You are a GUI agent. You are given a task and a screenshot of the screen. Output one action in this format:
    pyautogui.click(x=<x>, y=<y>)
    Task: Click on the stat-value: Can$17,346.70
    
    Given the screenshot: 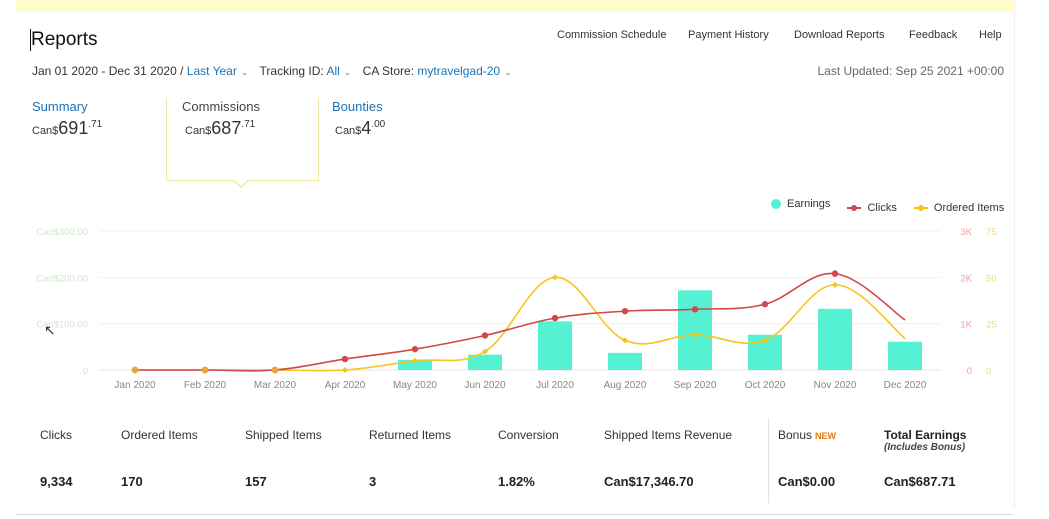 What is the action you would take?
    pyautogui.click(x=649, y=481)
    